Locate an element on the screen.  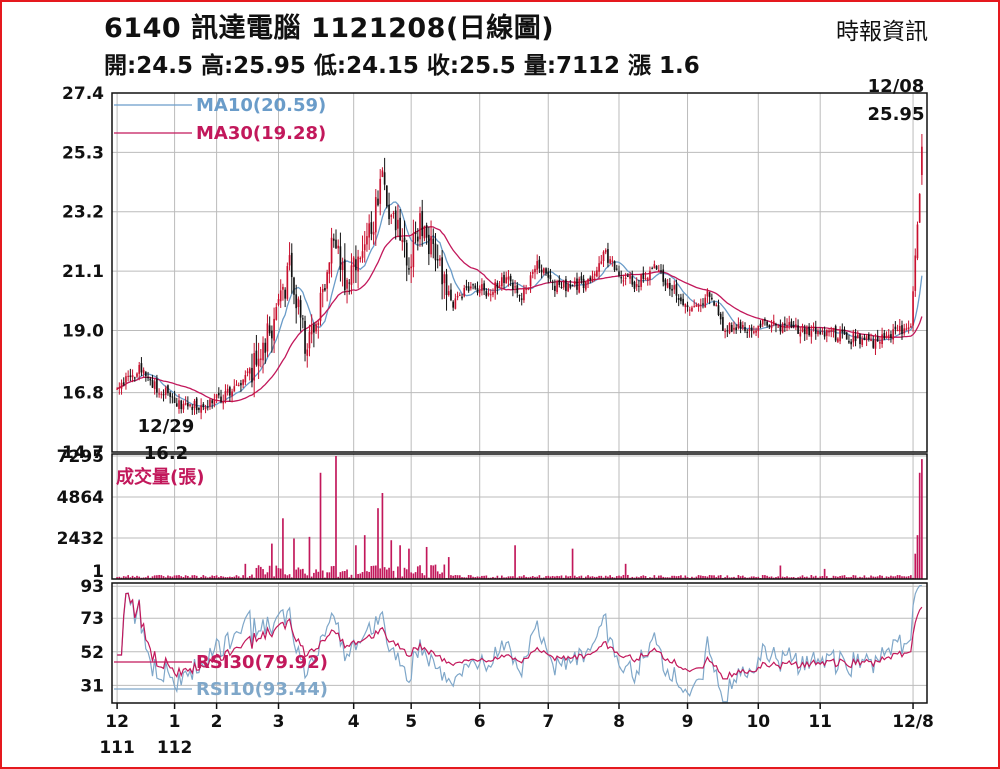
x-tick-label: 9 is located at coordinates (688, 722).